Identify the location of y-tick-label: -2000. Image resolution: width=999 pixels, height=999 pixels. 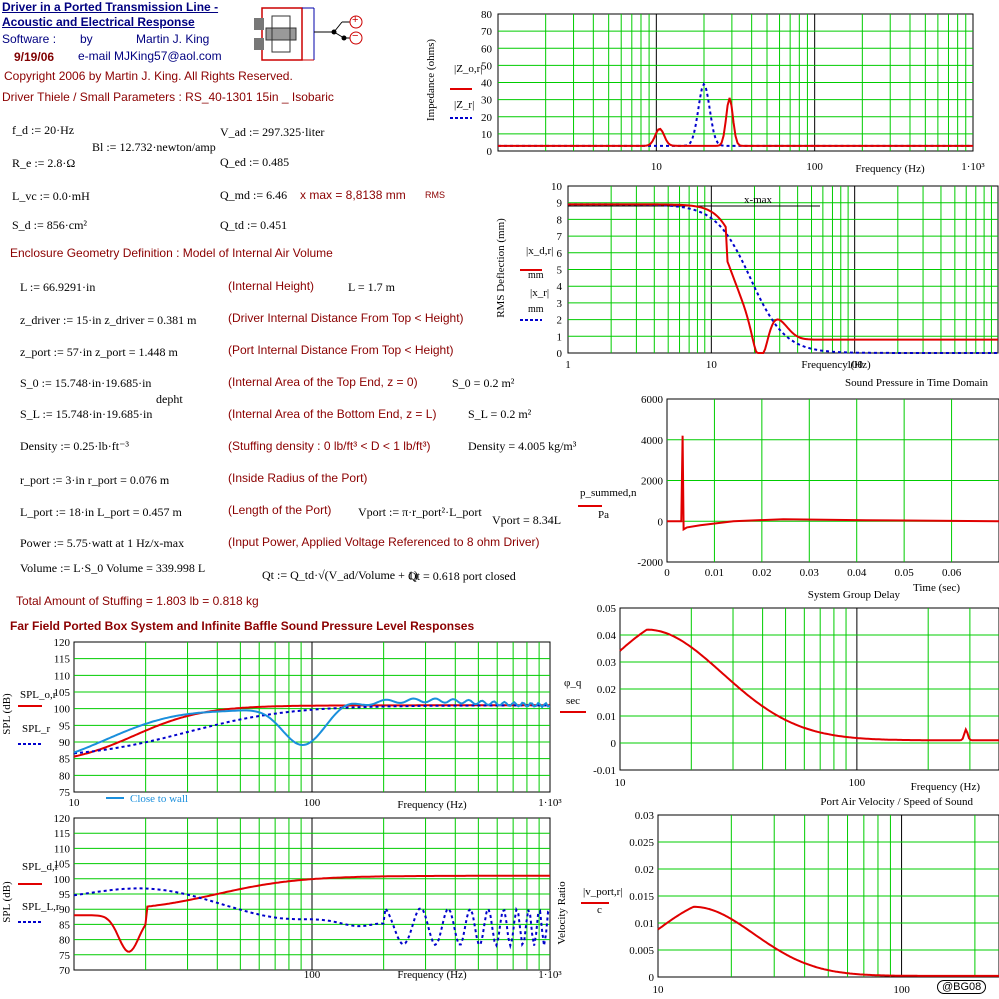
(650, 563).